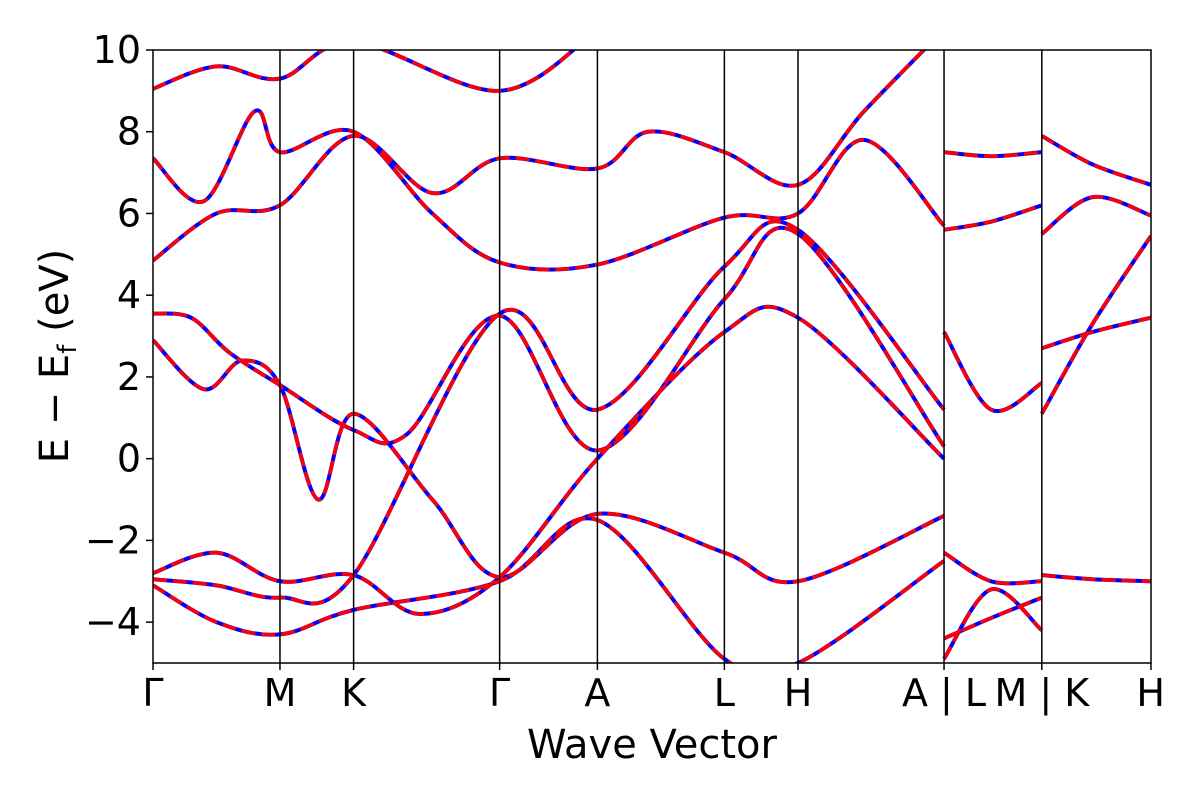  I want to click on y-tick-label-1: 8, so click(129, 132).